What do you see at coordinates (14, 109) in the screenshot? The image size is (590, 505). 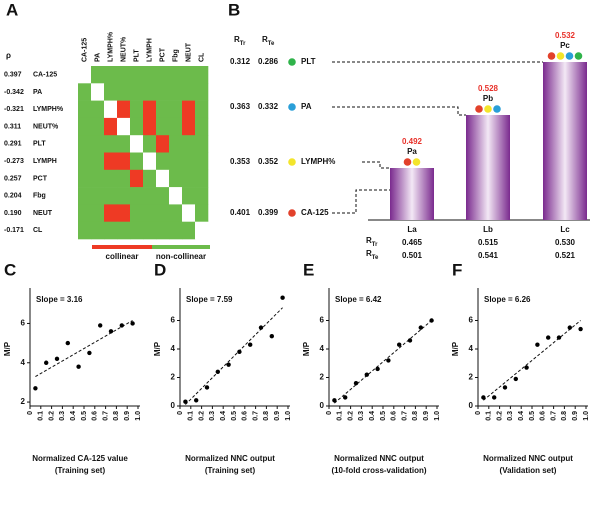 I see `rho-value: -0.321` at bounding box center [14, 109].